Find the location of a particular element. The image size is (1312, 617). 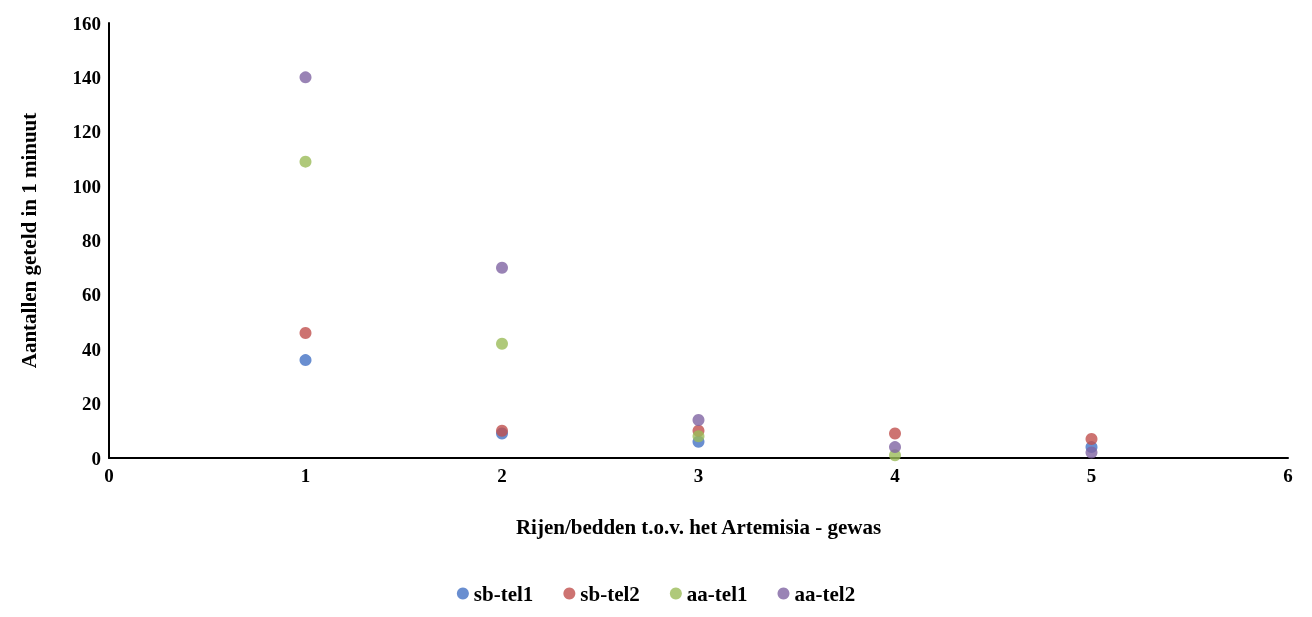

legend-label: aa-tel1 is located at coordinates (717, 593).